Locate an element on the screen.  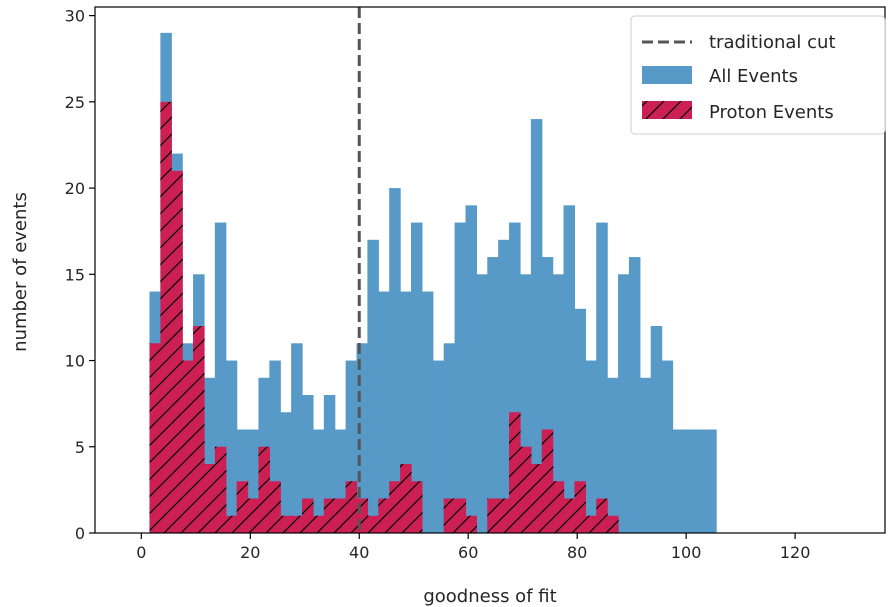
x-axis-ticks: 0 20 40 60 80 100 120 is located at coordinates (473, 547).